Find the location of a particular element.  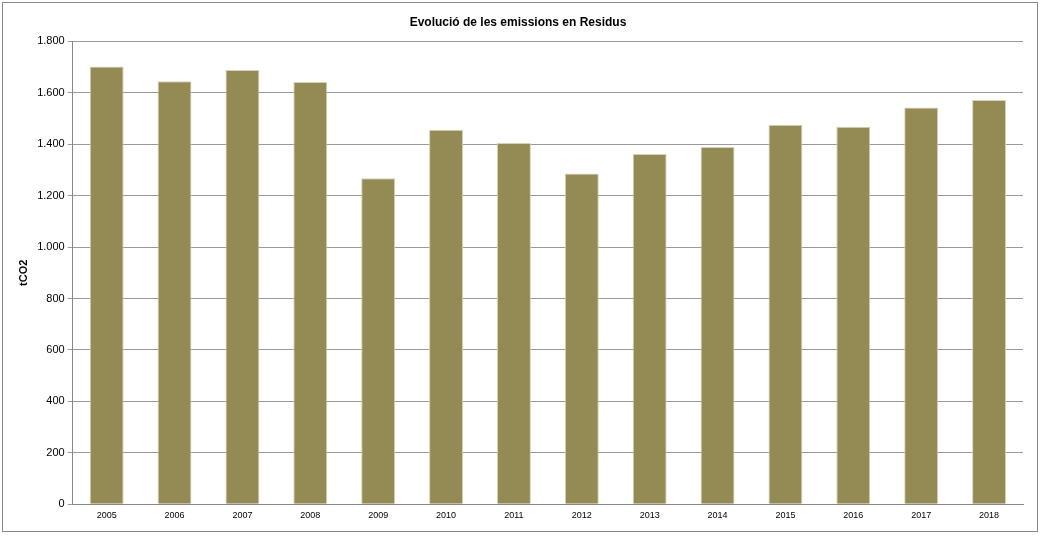

y-tick-label: 1.000 is located at coordinates (51, 246).